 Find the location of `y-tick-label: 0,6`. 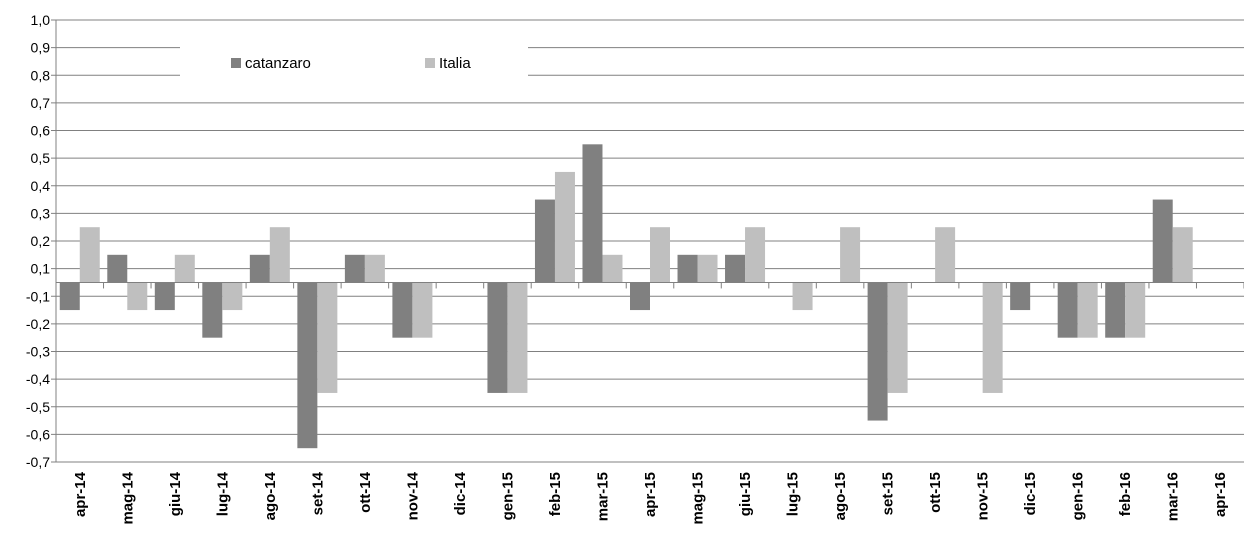

y-tick-label: 0,6 is located at coordinates (41, 131).